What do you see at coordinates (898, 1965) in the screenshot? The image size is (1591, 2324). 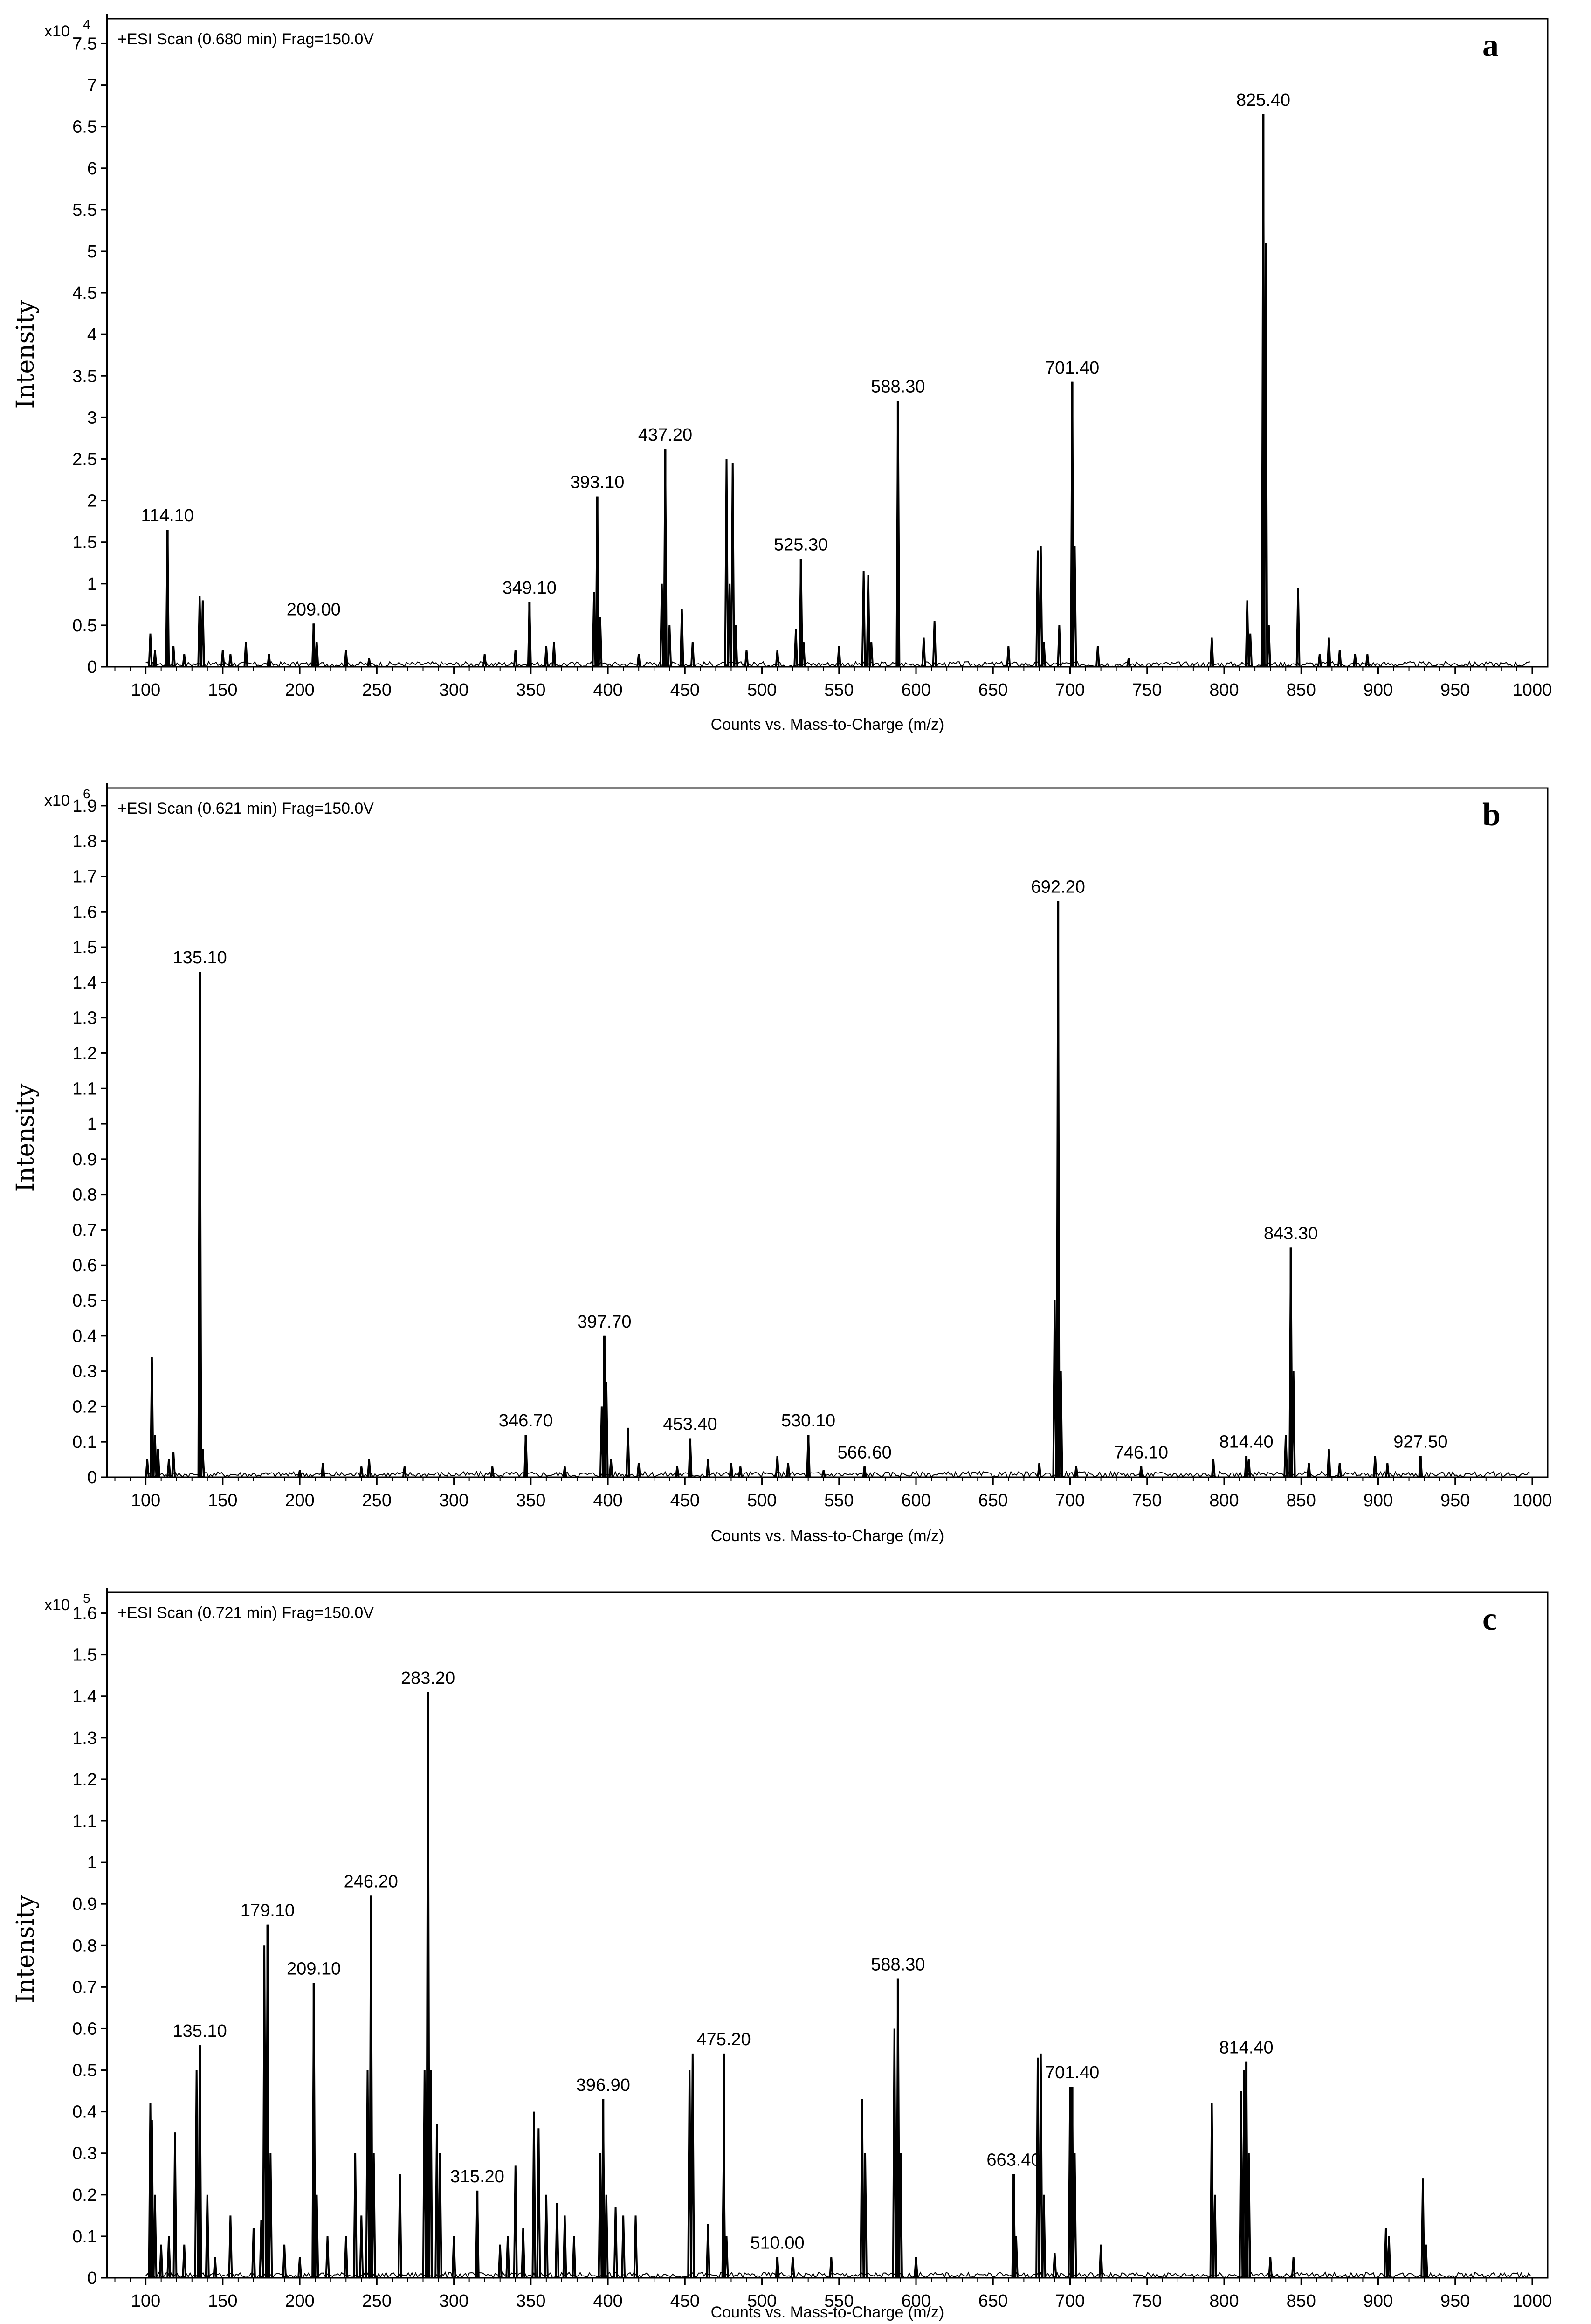 I see `peak-label: 588.30` at bounding box center [898, 1965].